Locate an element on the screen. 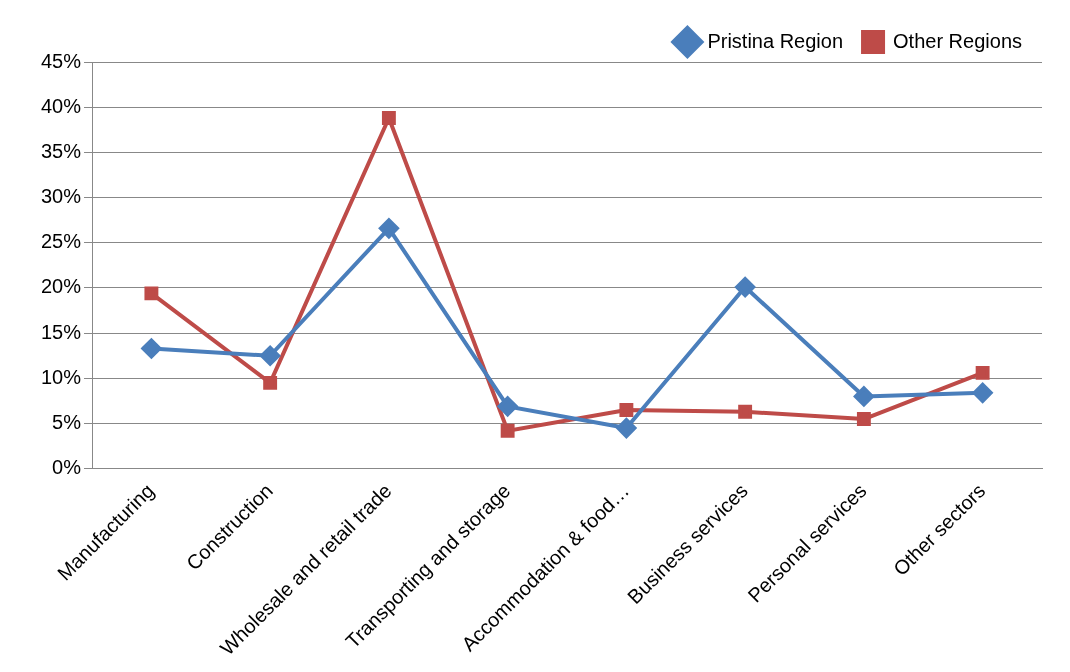 Image resolution: width=1070 pixels, height=672 pixels. y-tick-label: 45% is located at coordinates (61, 60).